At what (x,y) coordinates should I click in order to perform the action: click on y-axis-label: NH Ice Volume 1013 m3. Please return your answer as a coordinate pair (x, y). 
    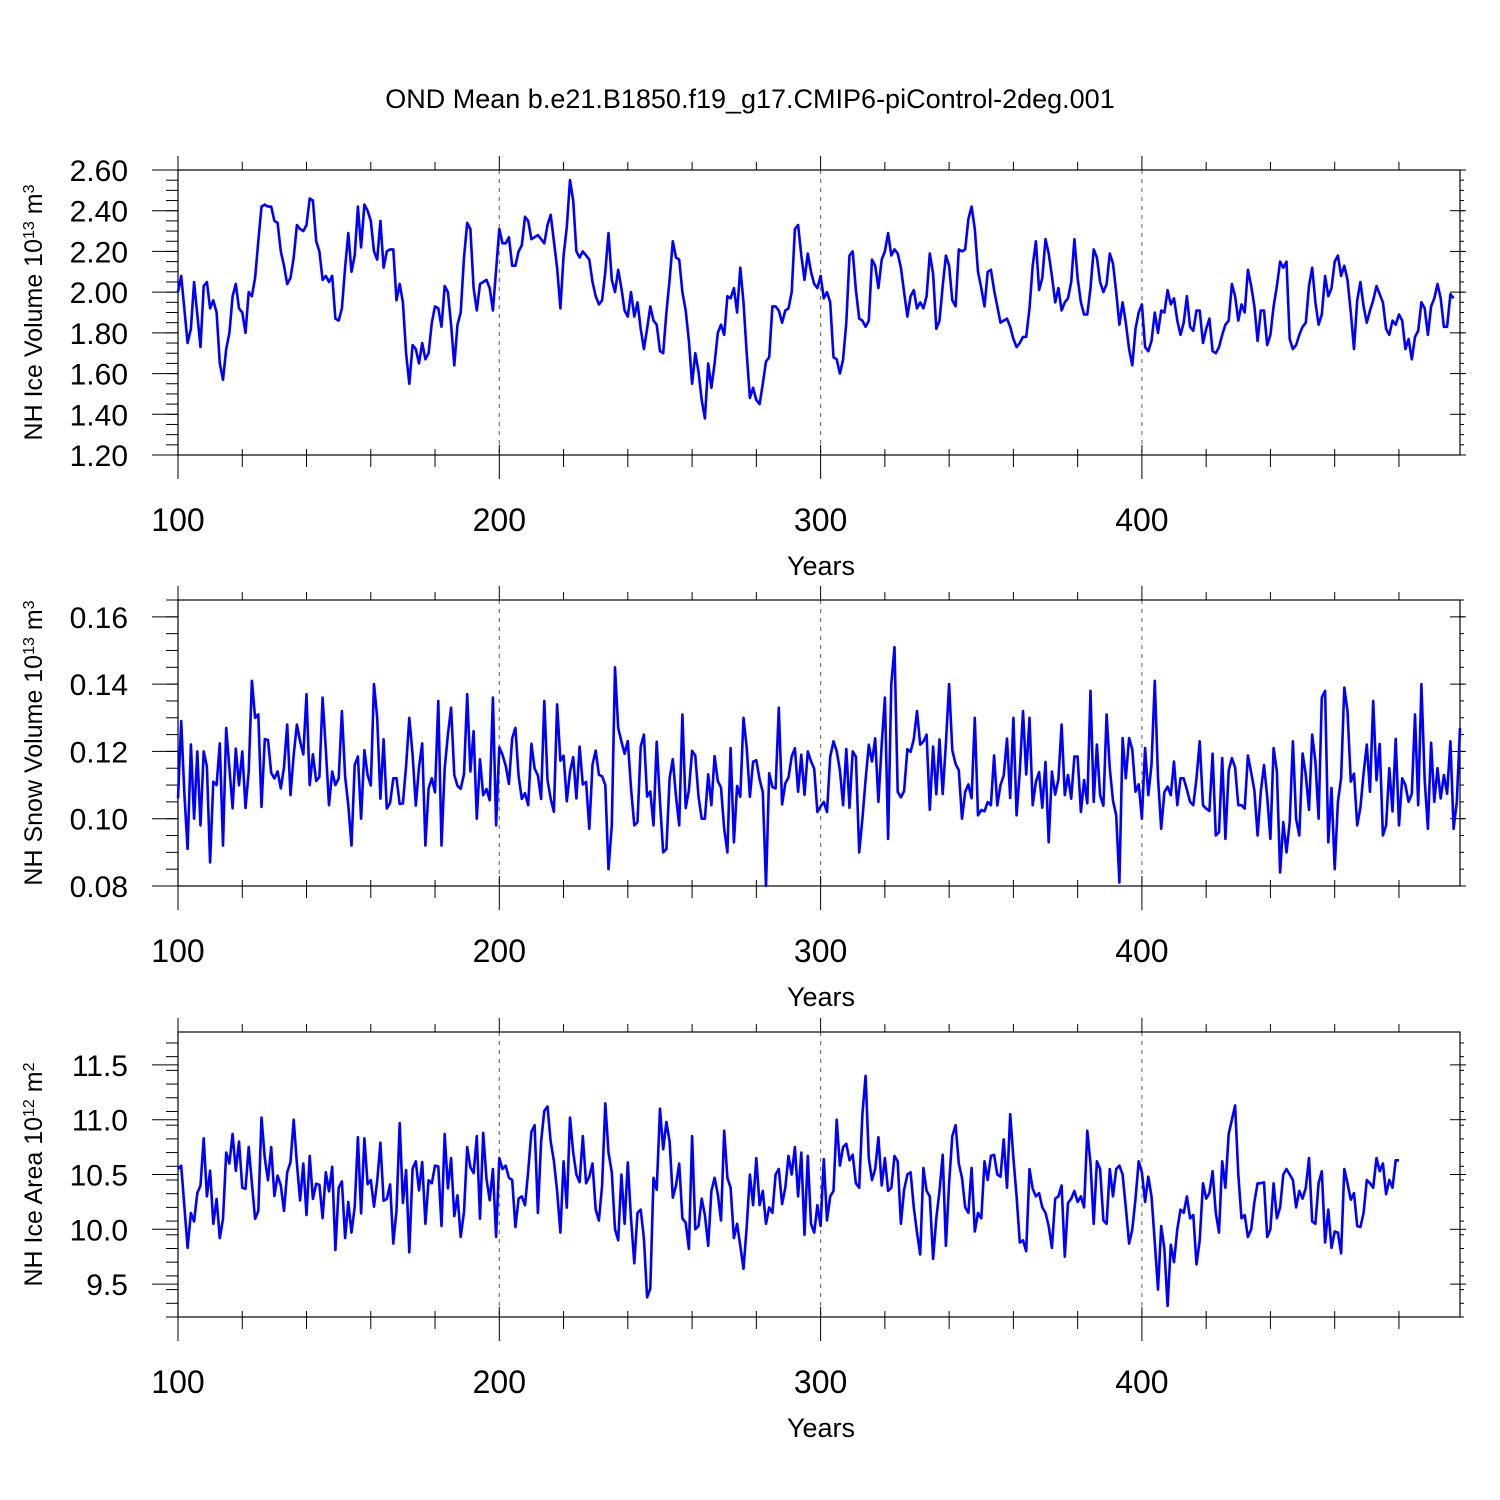
    Looking at the image, I should click on (34, 312).